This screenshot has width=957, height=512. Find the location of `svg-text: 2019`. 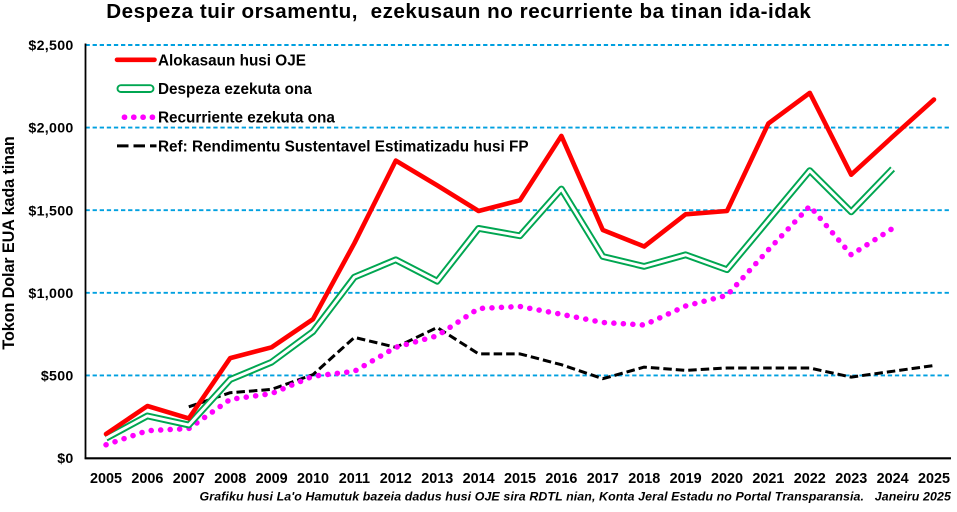

svg-text: 2019 is located at coordinates (686, 479).